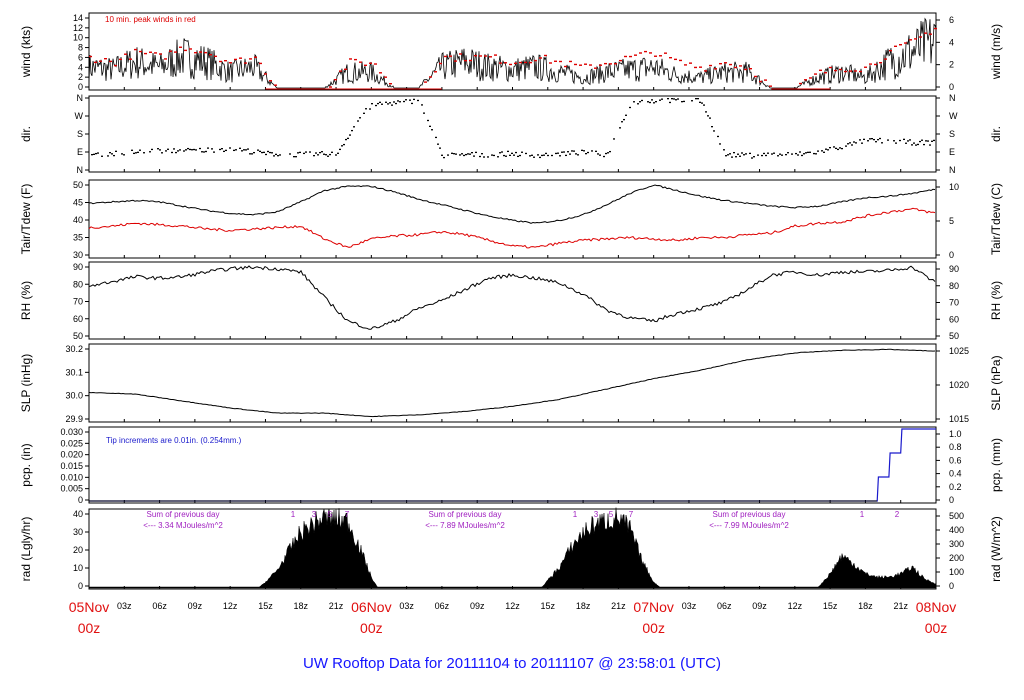 This screenshot has width=1024, height=700. I want to click on rh-ltick-label: 90, so click(78, 267).